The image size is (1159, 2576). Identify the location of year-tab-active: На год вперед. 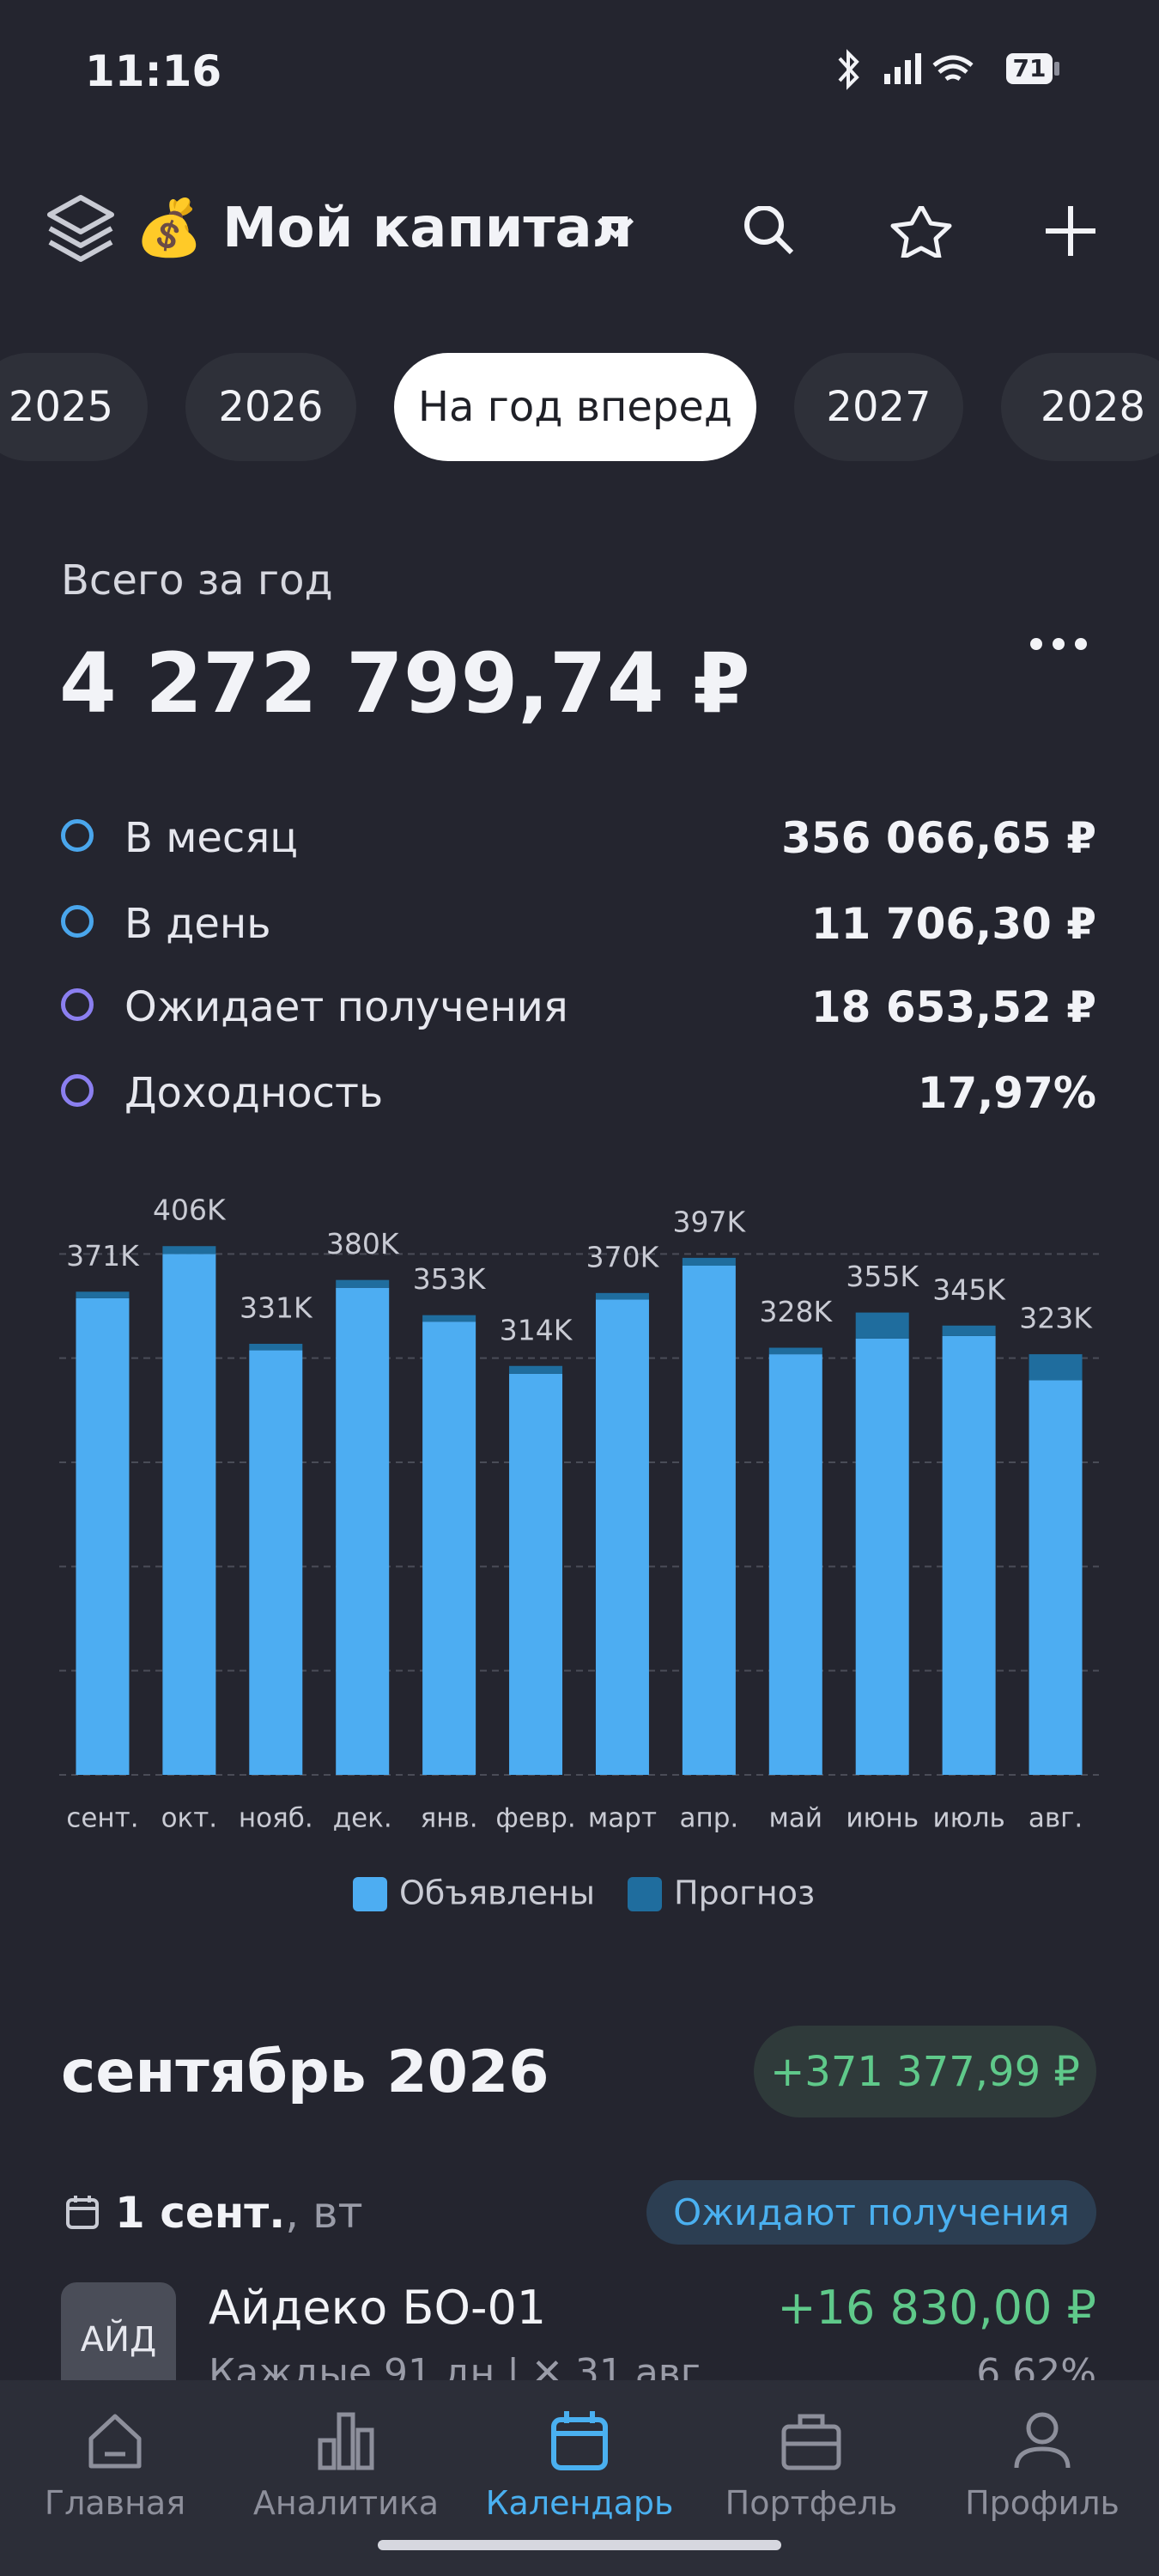
(575, 407).